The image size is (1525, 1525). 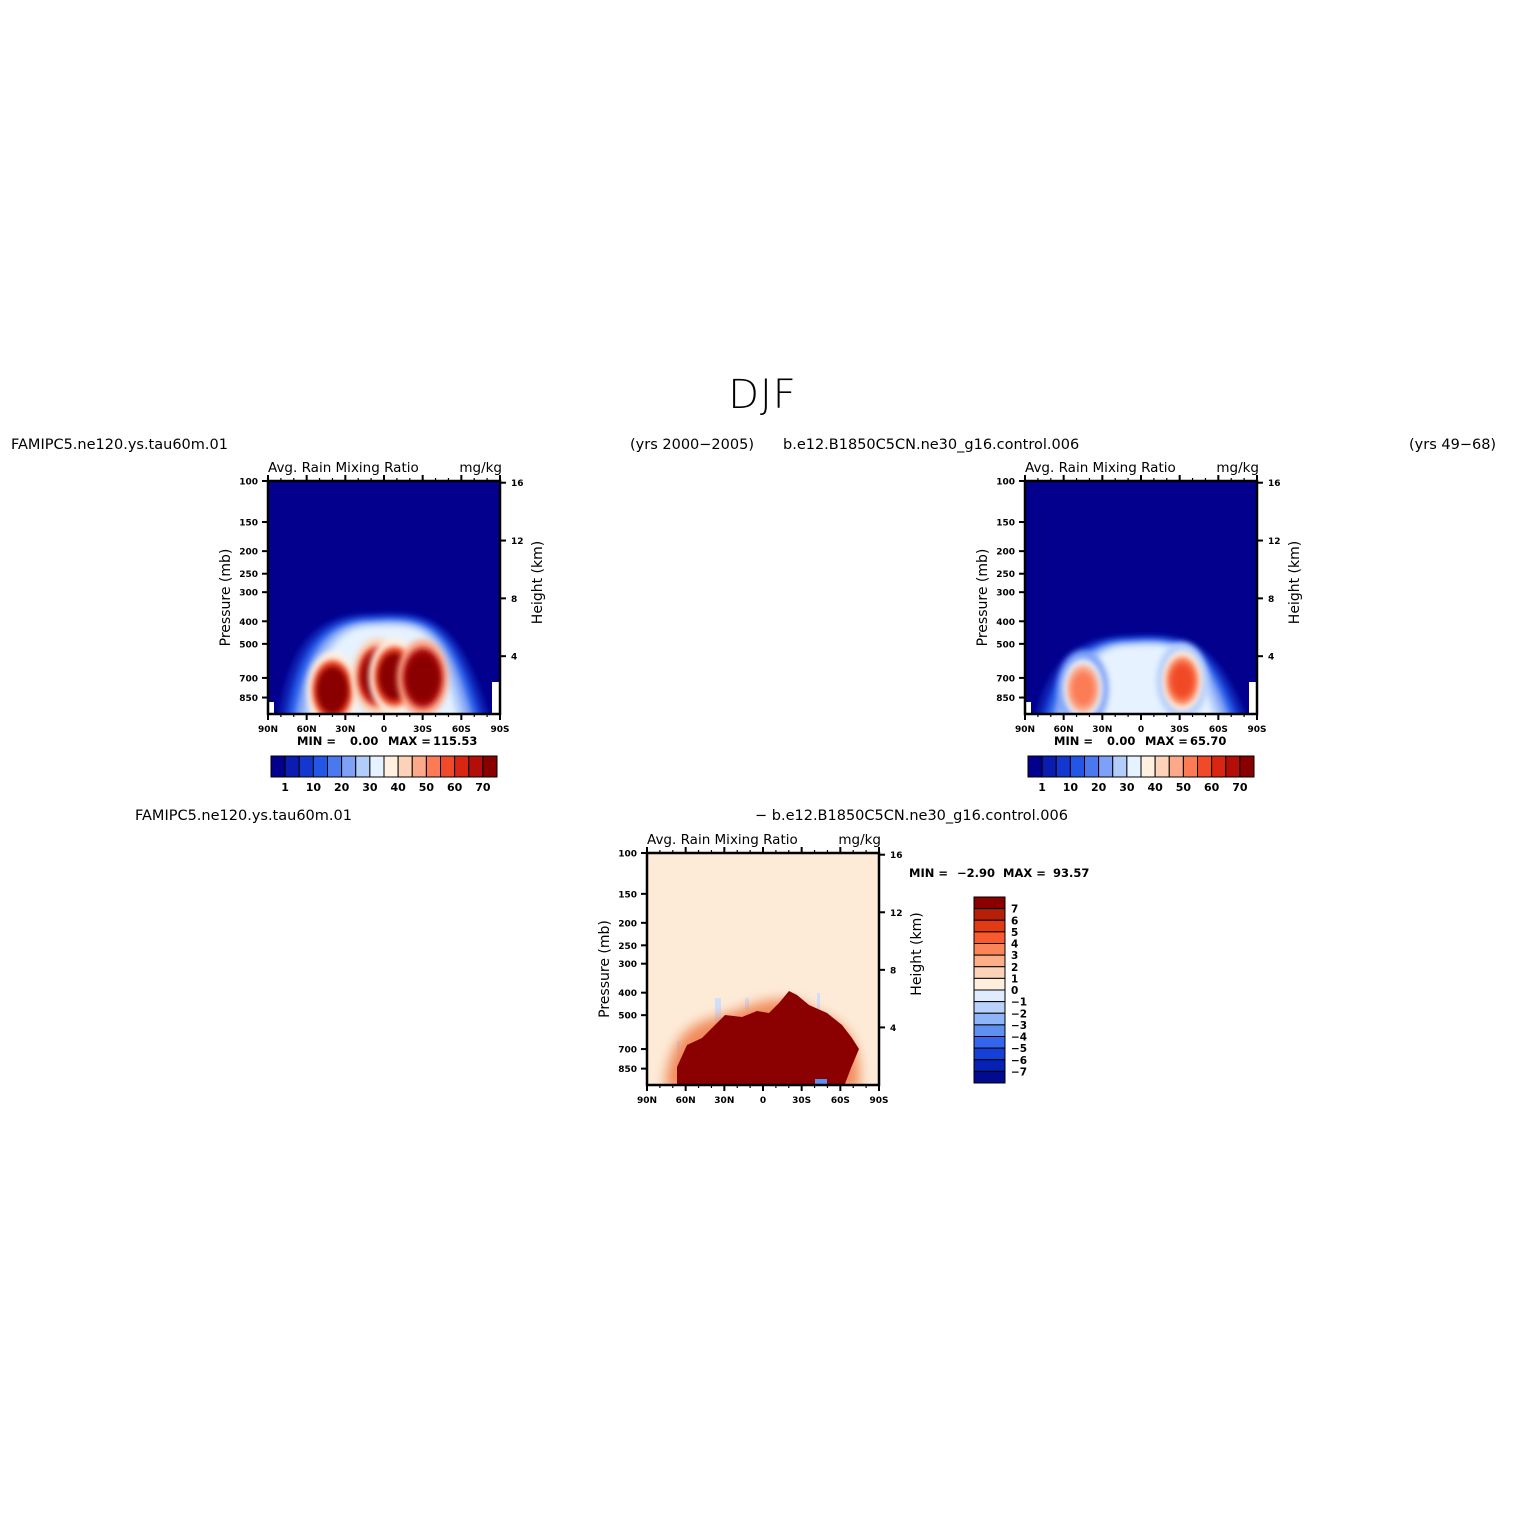 I want to click on colorbar-label: −7, so click(x=1019, y=1072).